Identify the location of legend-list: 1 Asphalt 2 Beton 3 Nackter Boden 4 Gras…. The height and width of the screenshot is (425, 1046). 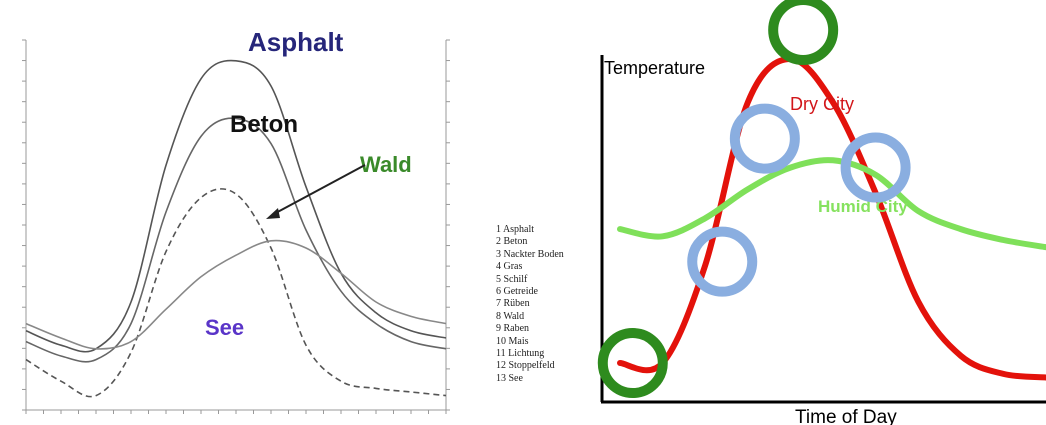
(530, 304).